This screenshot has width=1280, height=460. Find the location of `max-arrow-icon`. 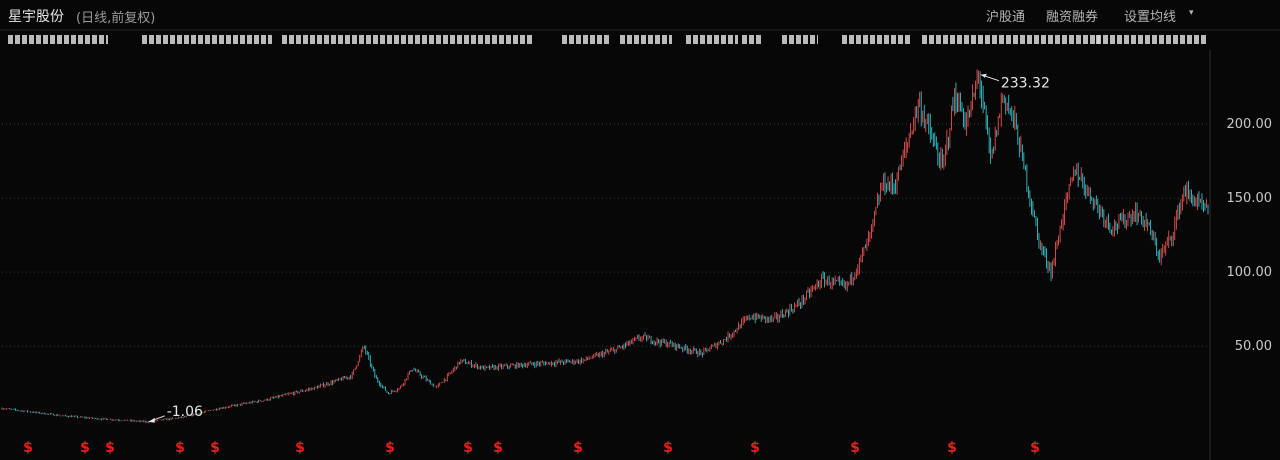

max-arrow-icon is located at coordinates (983, 75).